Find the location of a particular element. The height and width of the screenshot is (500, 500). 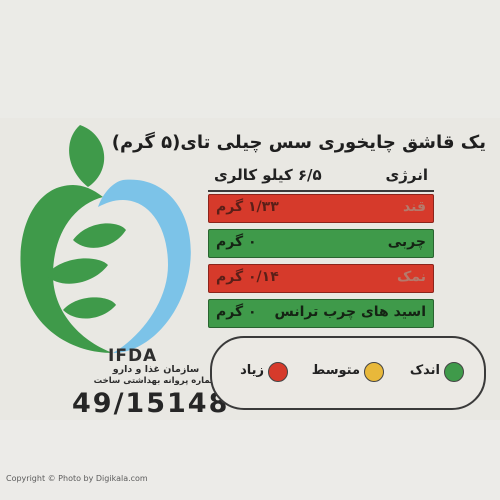

green-dot-icon is located at coordinates (454, 372).